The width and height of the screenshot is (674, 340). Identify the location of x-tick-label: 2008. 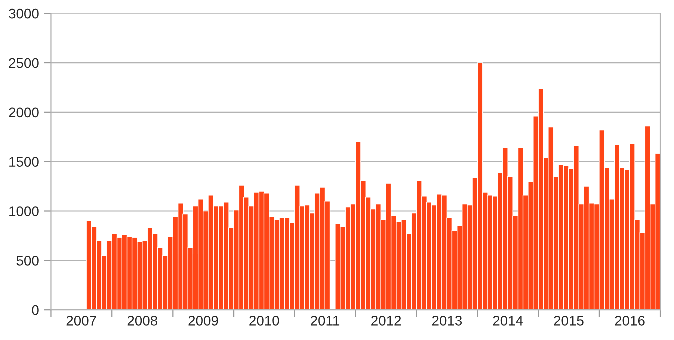
(143, 321).